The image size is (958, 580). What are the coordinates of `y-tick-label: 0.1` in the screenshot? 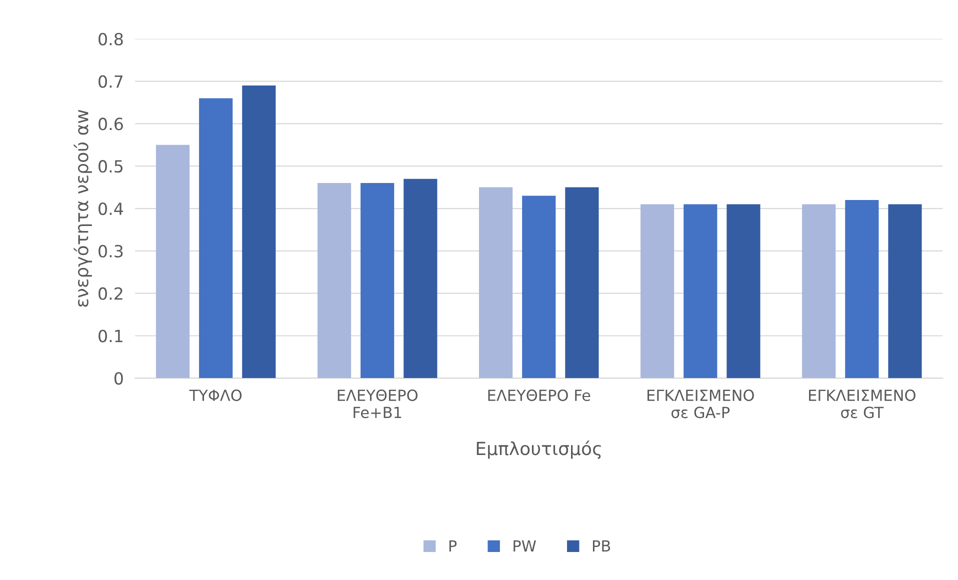 It's located at (110, 336).